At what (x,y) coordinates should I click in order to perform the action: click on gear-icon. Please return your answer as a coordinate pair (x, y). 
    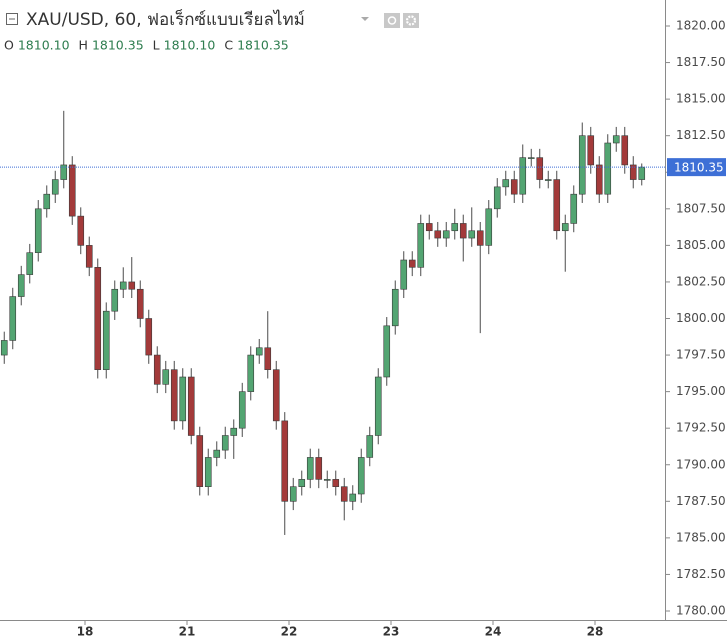
    Looking at the image, I should click on (411, 20).